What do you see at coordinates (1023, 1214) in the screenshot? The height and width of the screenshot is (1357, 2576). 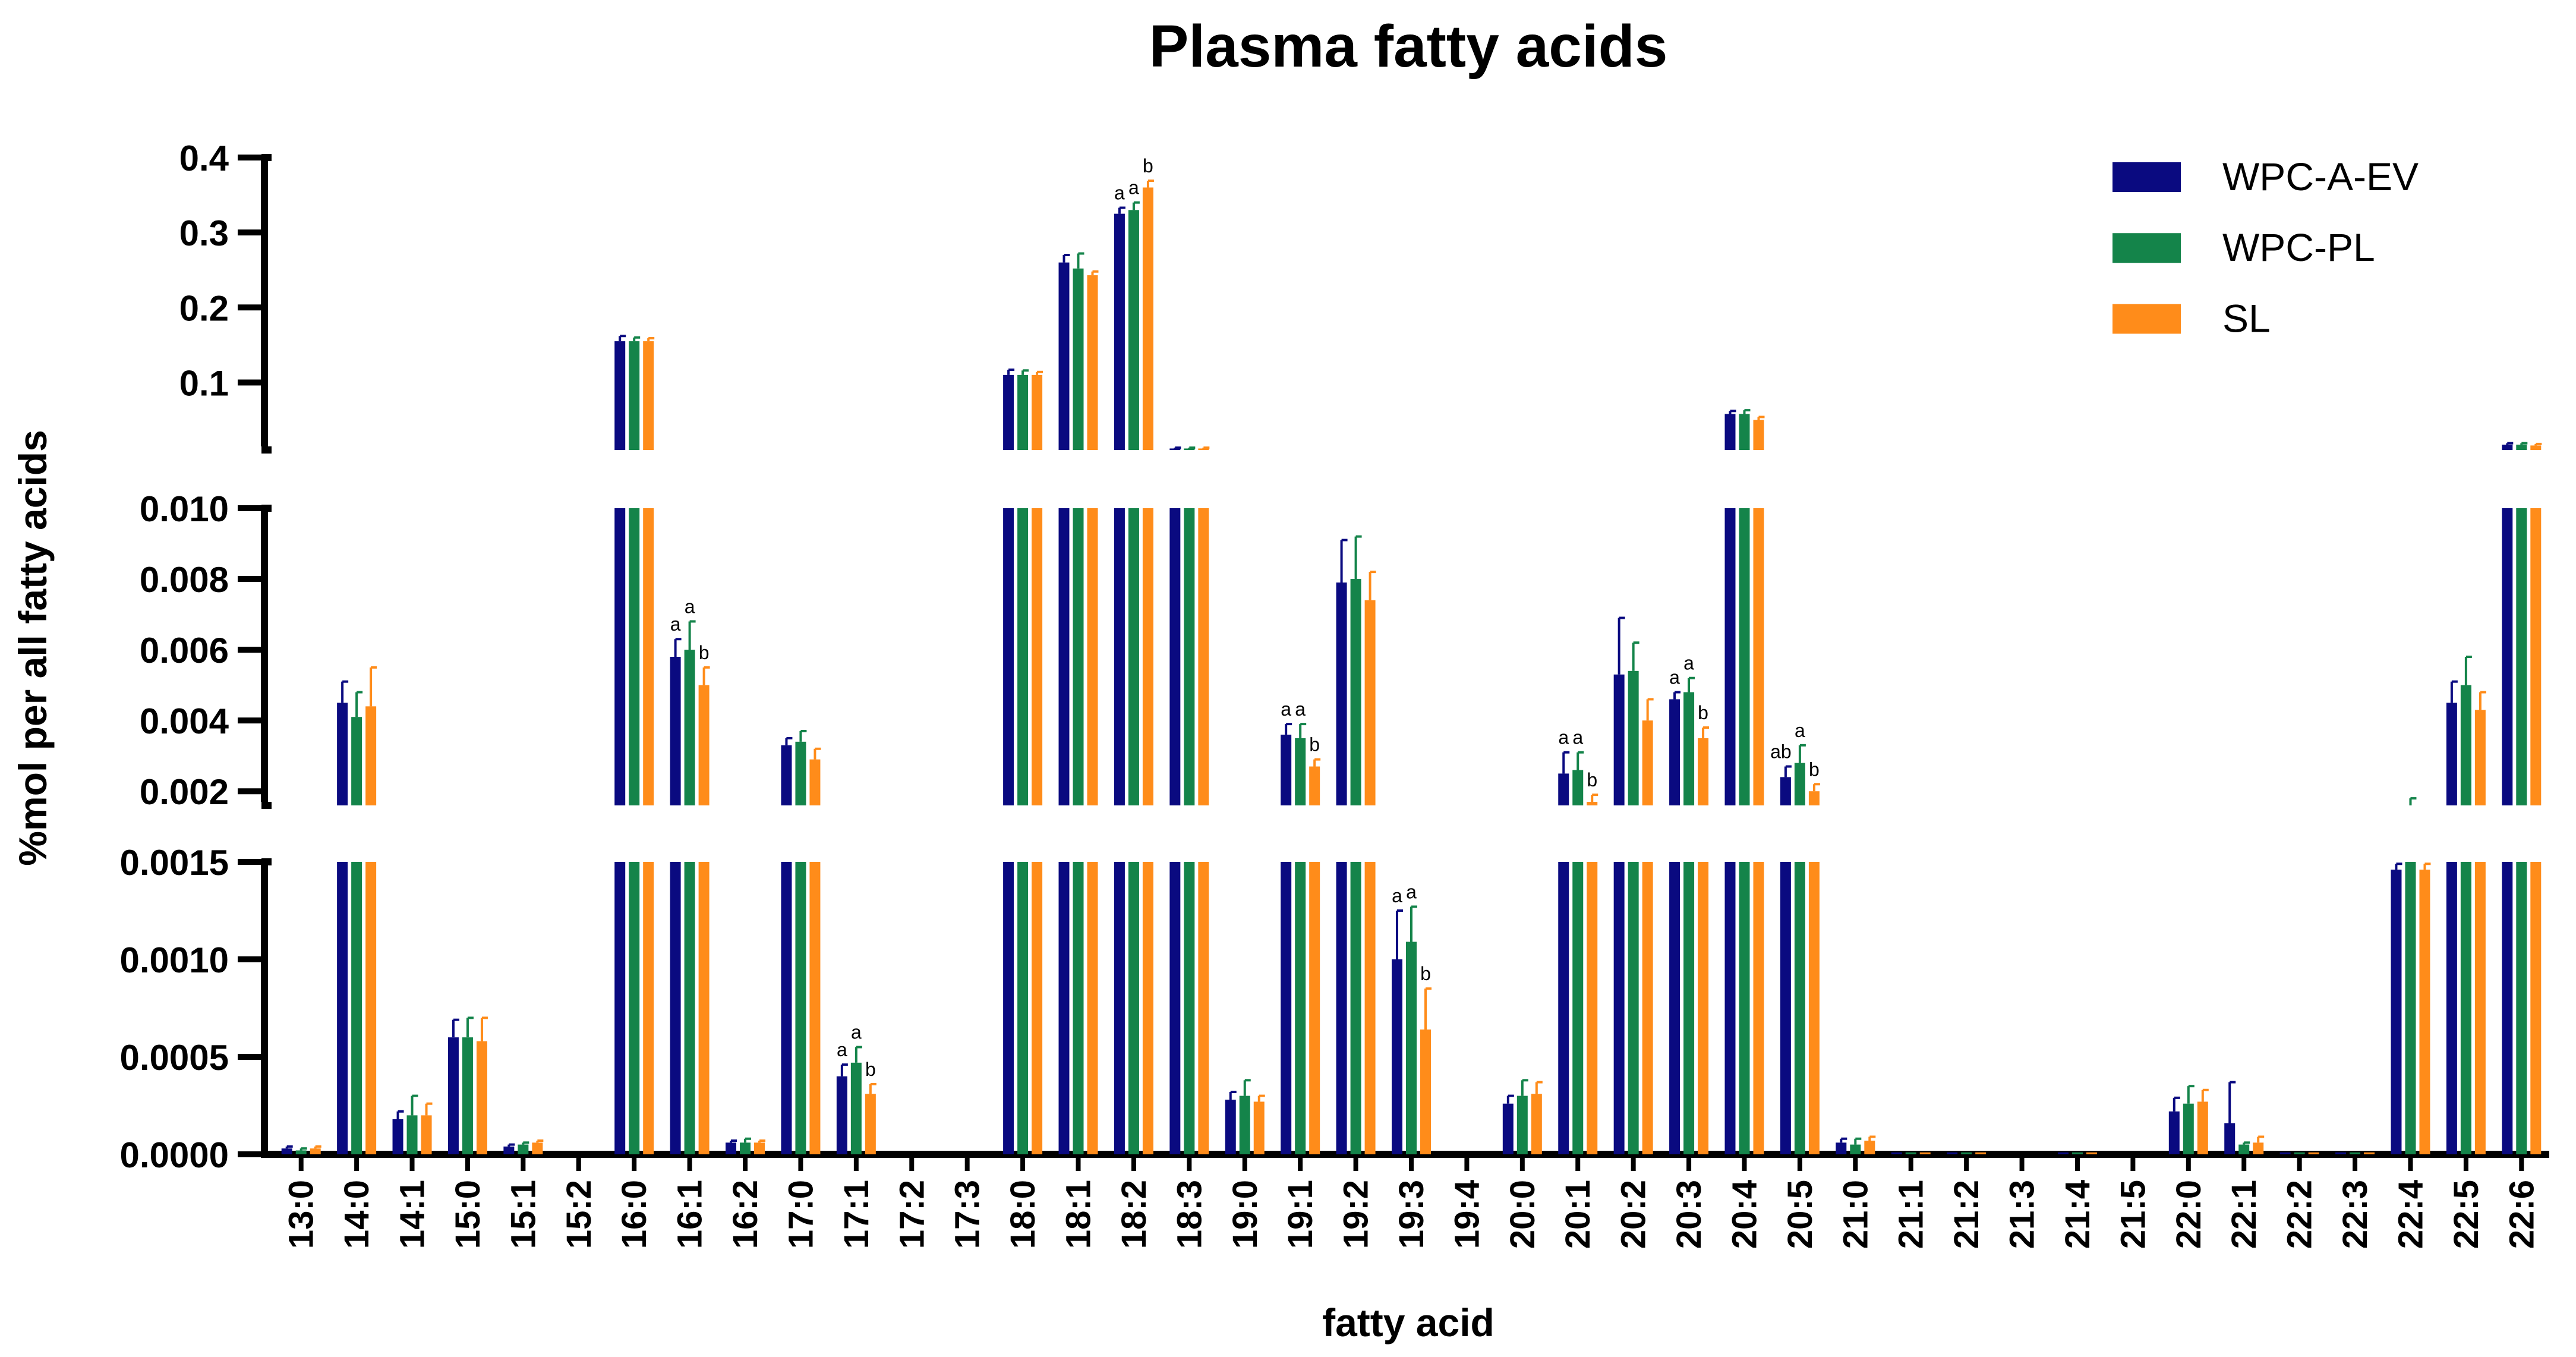 I see `x-tick-label: 18:0` at bounding box center [1023, 1214].